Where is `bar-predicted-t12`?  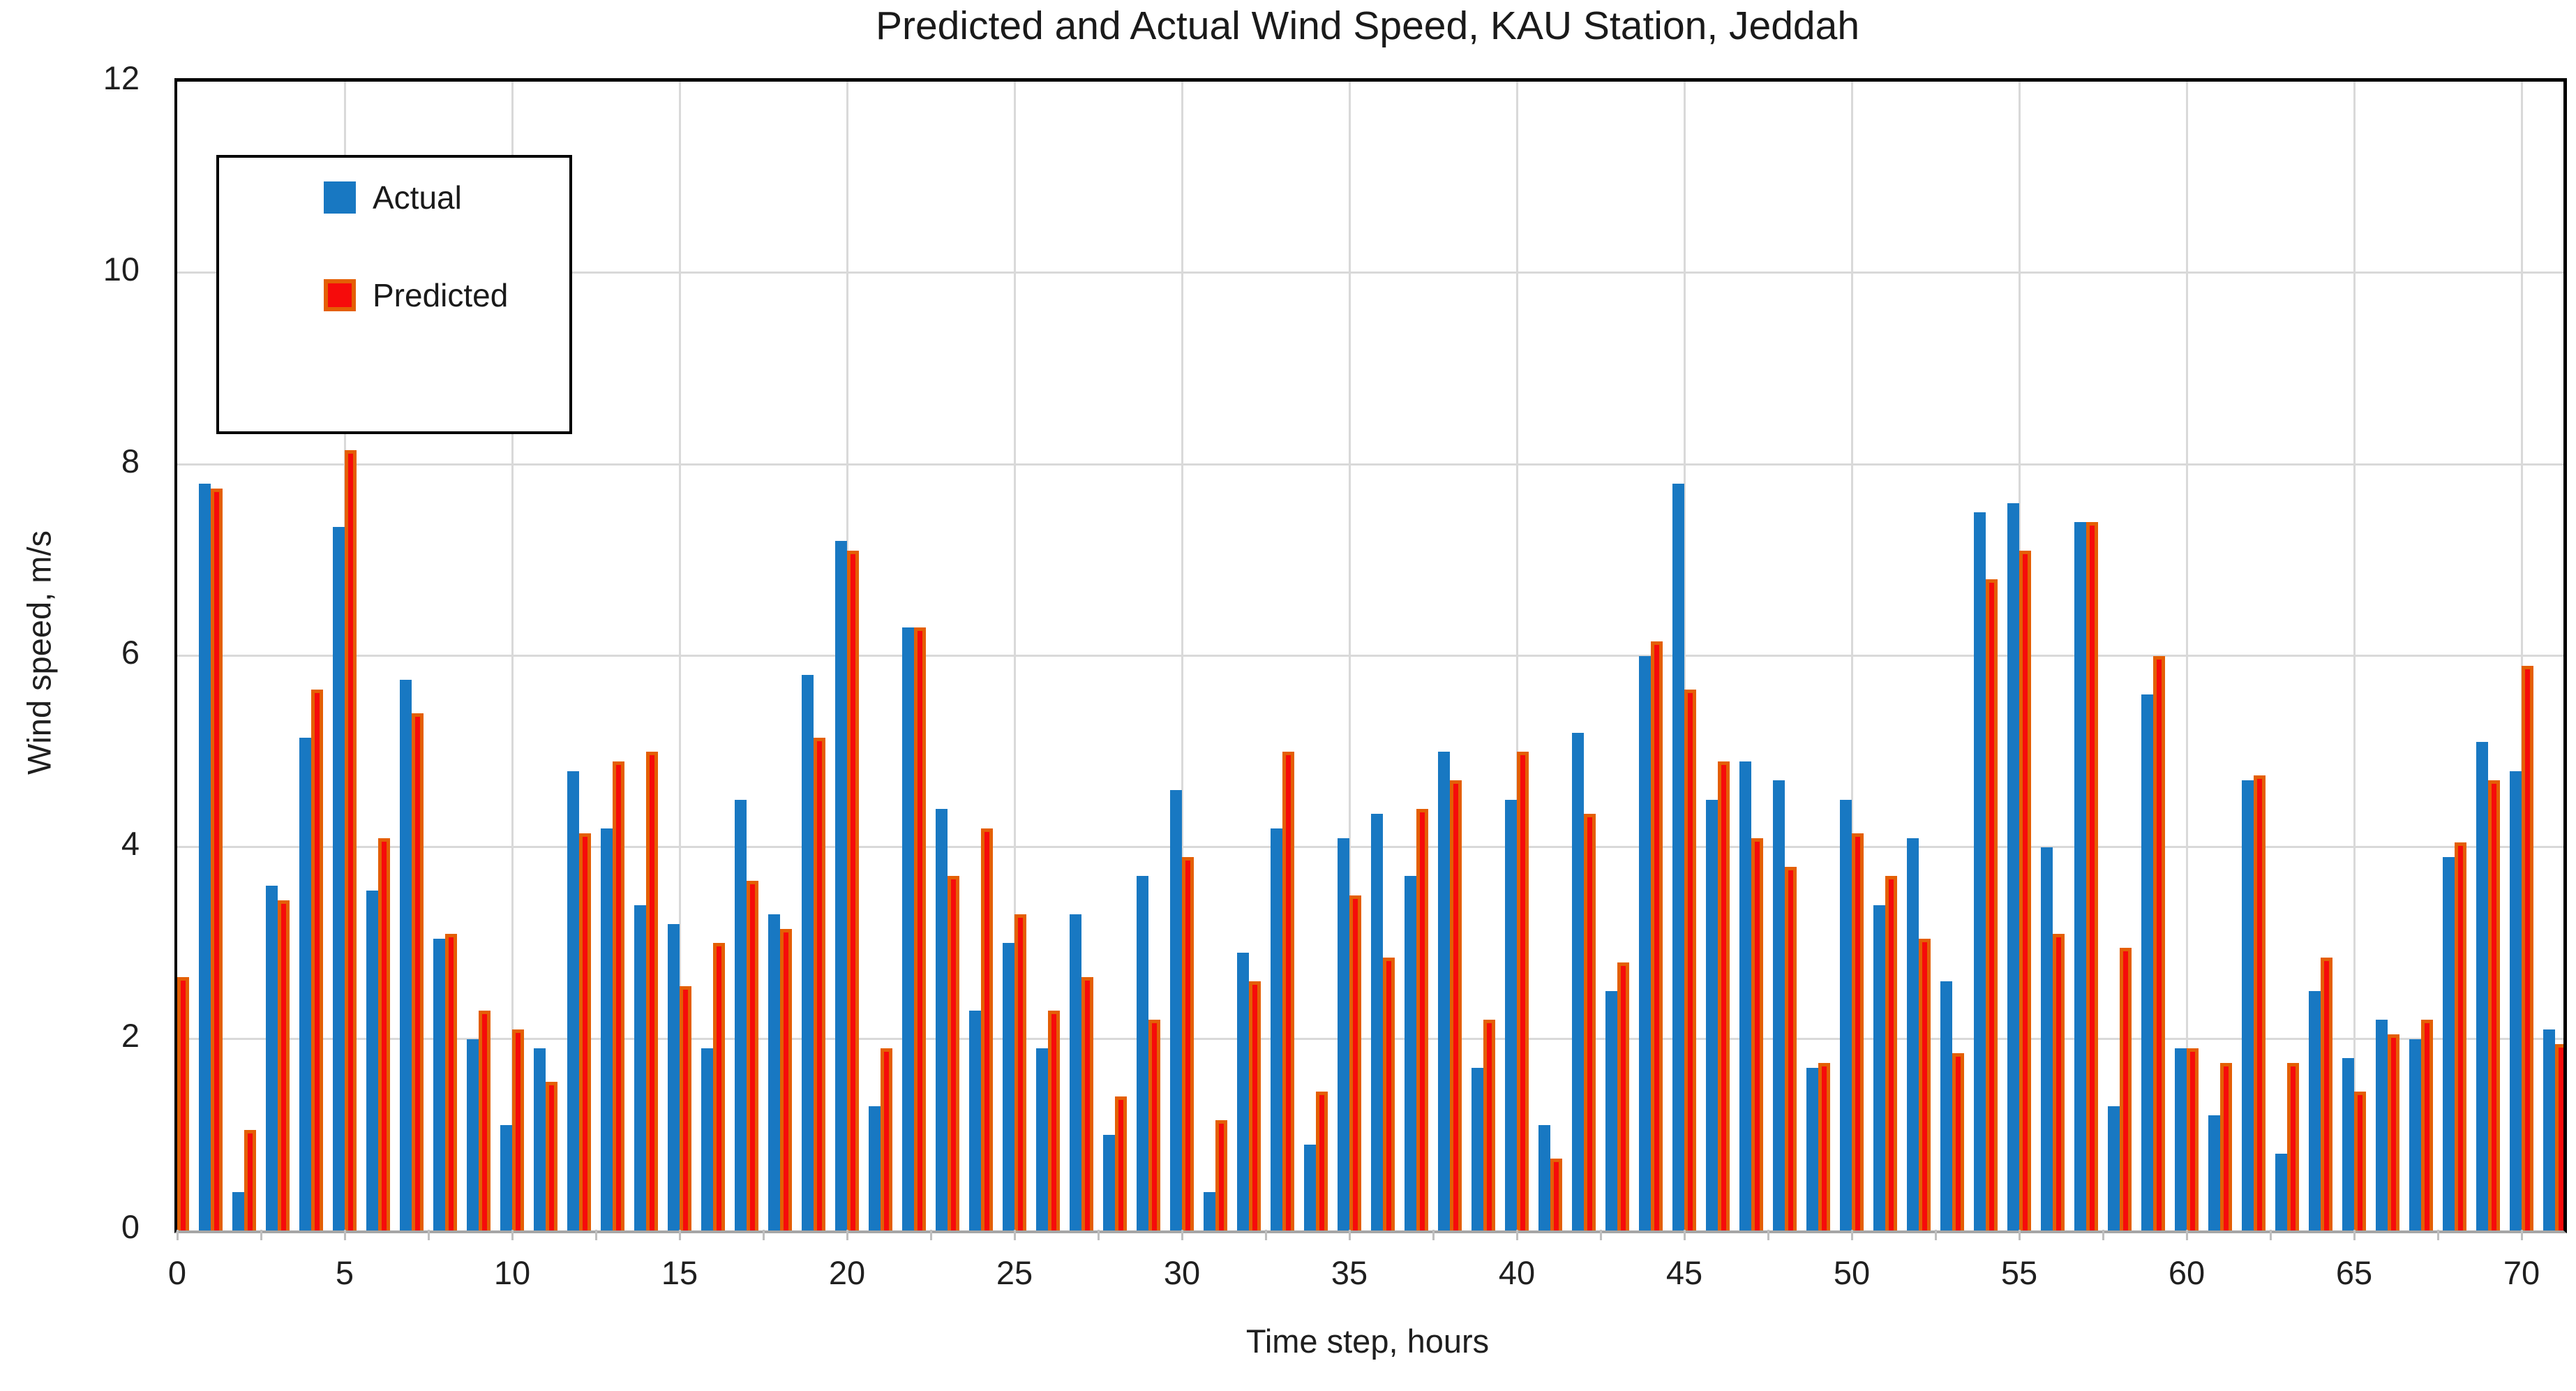 bar-predicted-t12 is located at coordinates (585, 1031).